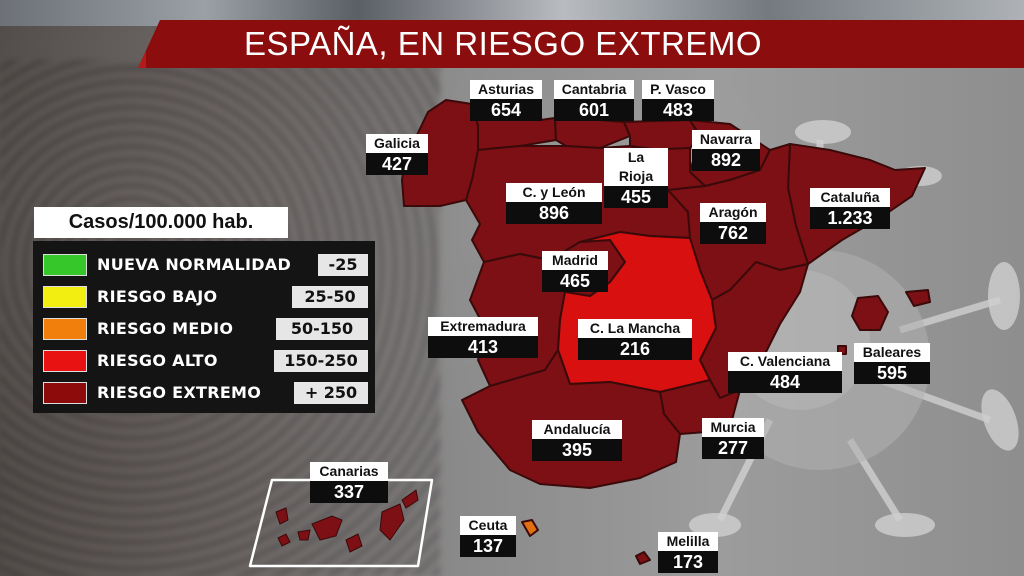 The width and height of the screenshot is (1024, 576). Describe the element at coordinates (850, 197) in the screenshot. I see `region-name: Cataluña` at that location.